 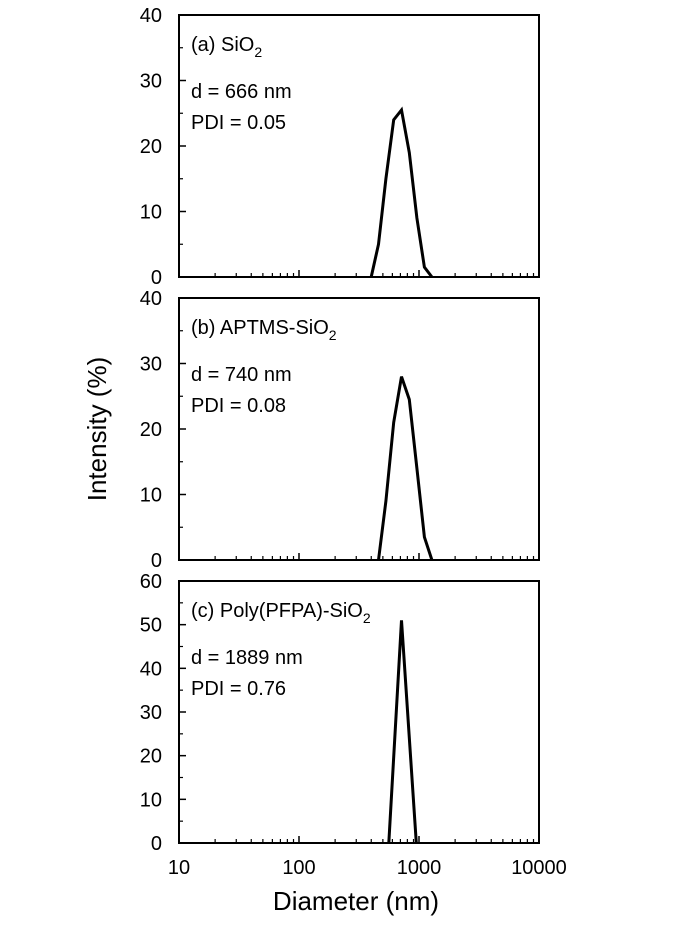 What do you see at coordinates (238, 689) in the screenshot?
I see `annotation-text: PDI = 0.76` at bounding box center [238, 689].